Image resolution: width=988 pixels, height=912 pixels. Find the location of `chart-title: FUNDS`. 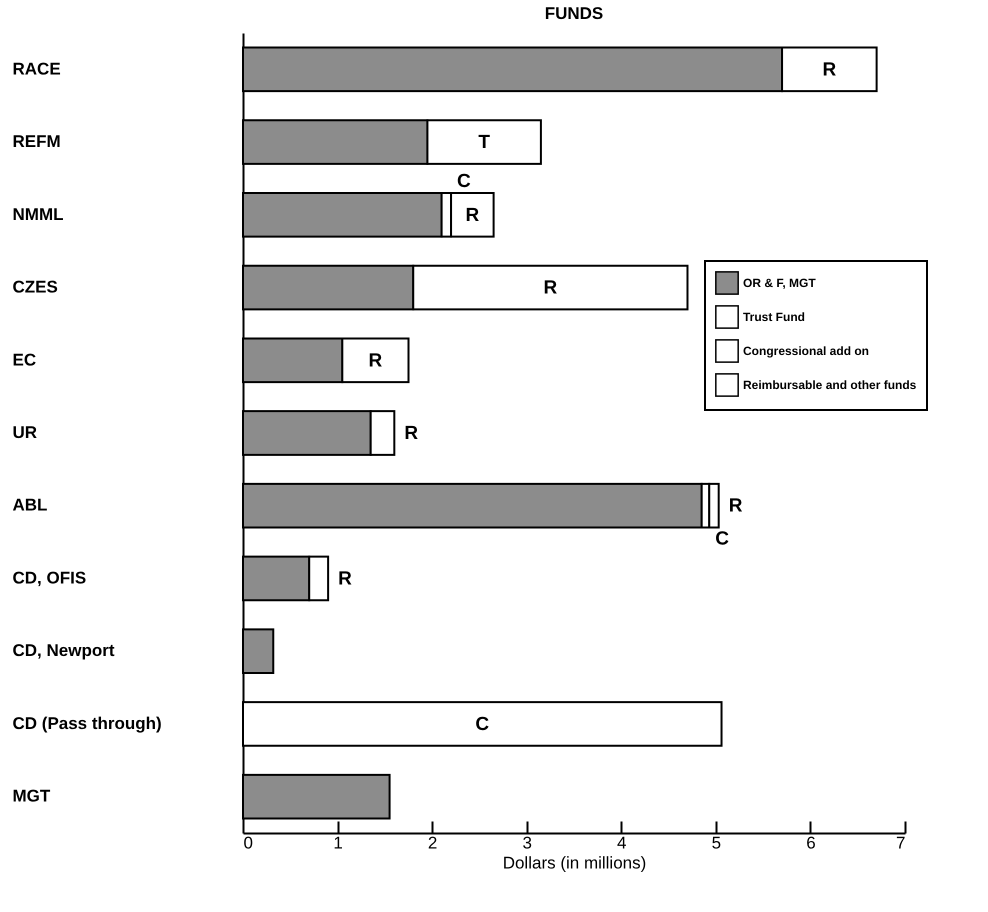

chart-title: FUNDS is located at coordinates (574, 13).